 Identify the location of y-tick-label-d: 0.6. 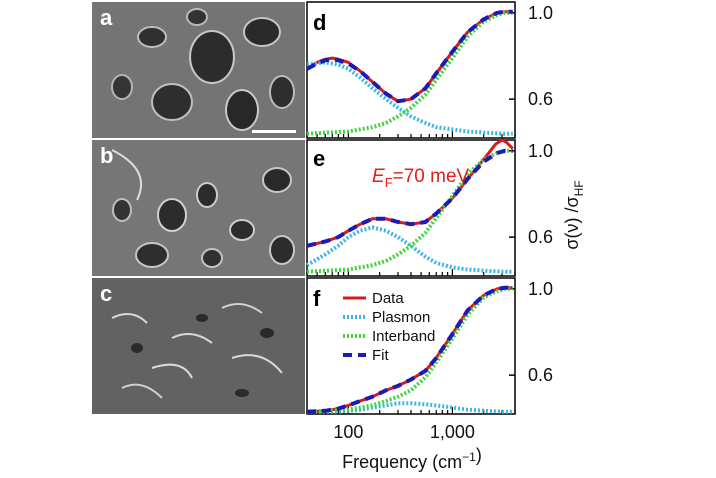
(540, 99).